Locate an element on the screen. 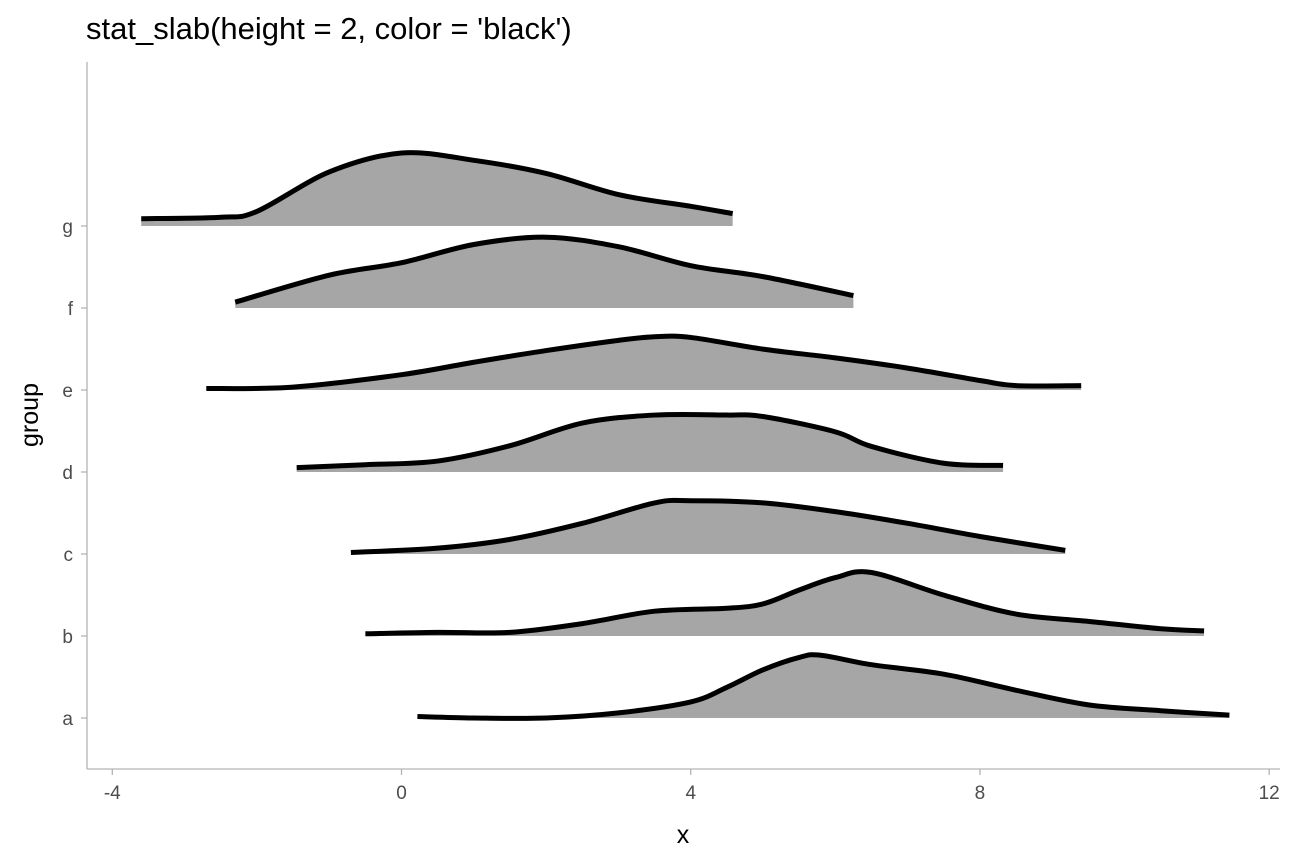  x-axis-title: x is located at coordinates (683, 835).